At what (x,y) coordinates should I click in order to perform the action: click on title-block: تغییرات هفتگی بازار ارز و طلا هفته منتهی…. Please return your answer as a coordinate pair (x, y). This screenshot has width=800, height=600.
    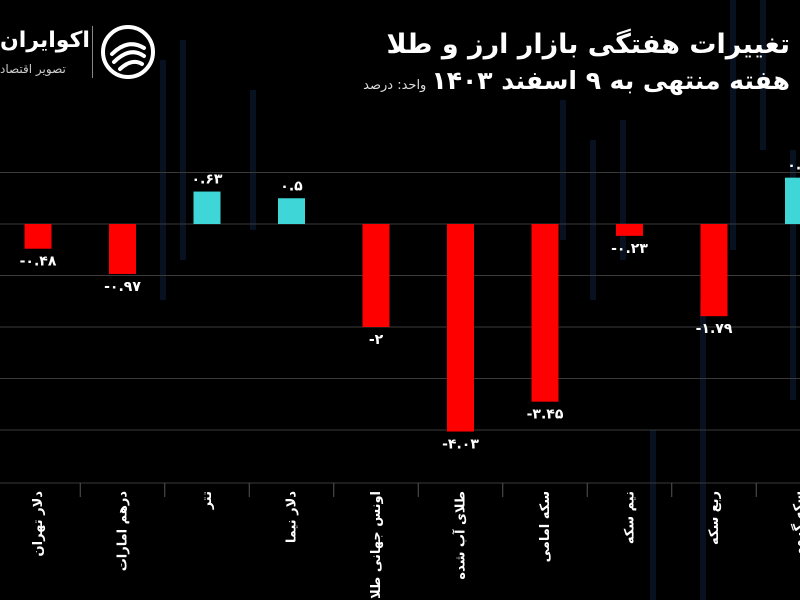
    Looking at the image, I should click on (570, 61).